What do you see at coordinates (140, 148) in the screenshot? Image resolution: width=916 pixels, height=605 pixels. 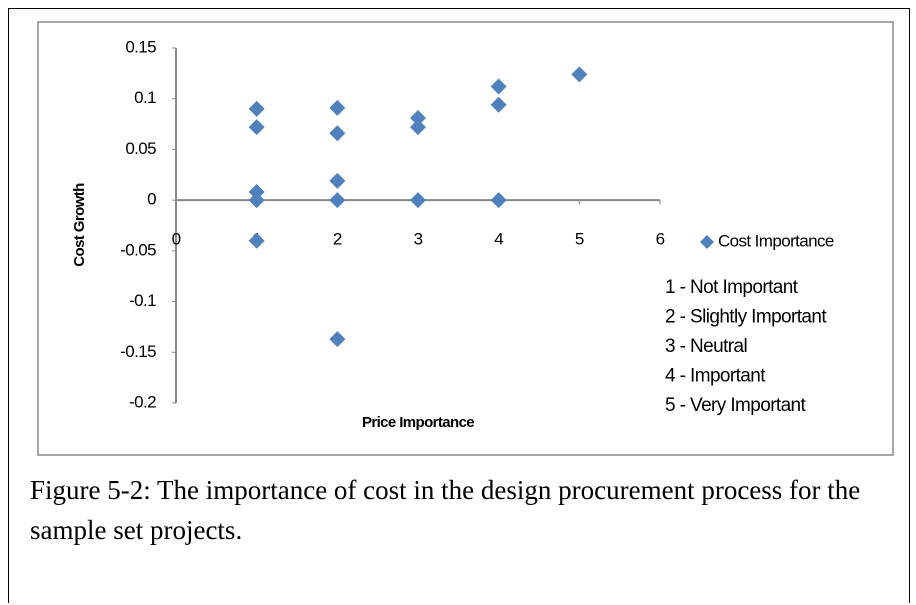 I see `y-tick-label: 0.05` at bounding box center [140, 148].